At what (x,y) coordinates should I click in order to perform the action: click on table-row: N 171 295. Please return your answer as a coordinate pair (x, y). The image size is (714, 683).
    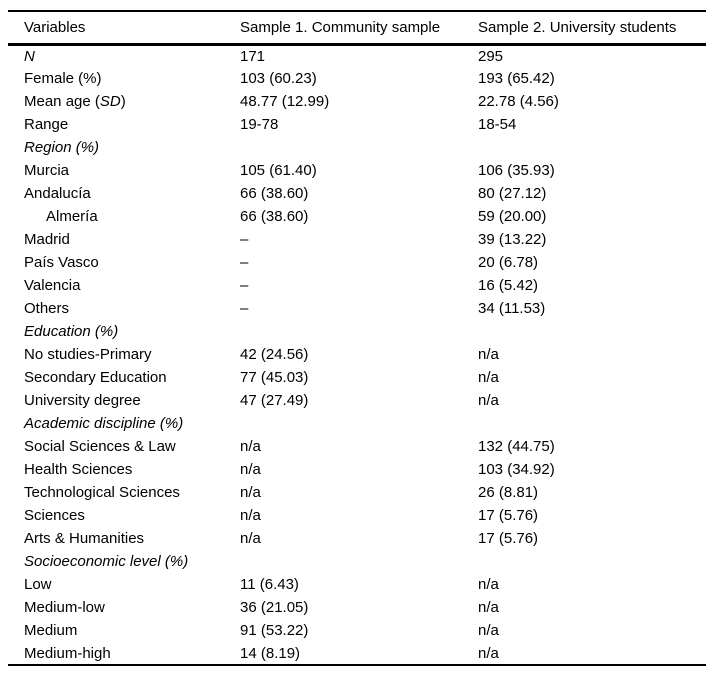
    Looking at the image, I should click on (357, 55).